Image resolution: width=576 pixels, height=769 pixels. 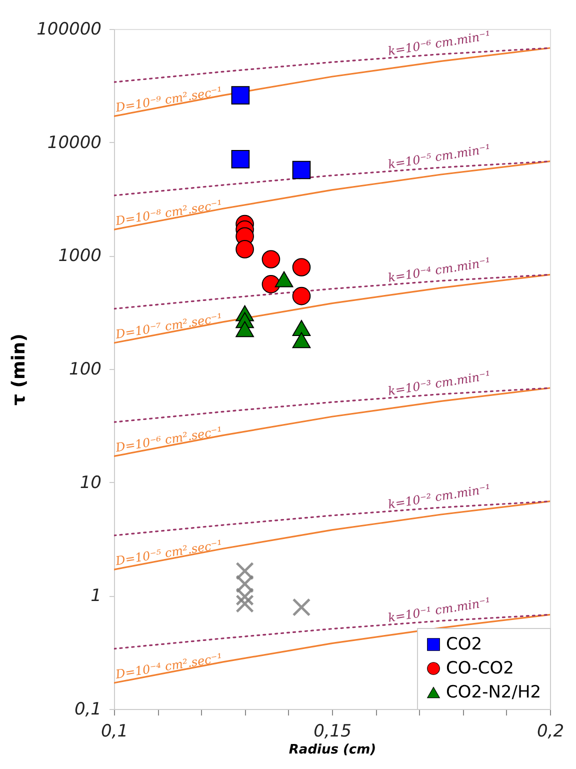 What do you see at coordinates (169, 99) in the screenshot?
I see `text: D=10⁻⁹ cm².sec⁻¹` at bounding box center [169, 99].